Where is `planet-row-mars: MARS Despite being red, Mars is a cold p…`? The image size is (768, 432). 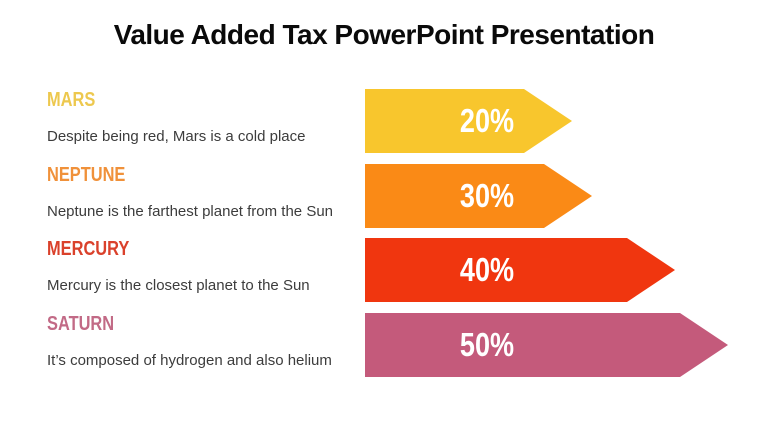 planet-row-mars: MARS Despite being red, Mars is a cold p… is located at coordinates (384, 121).